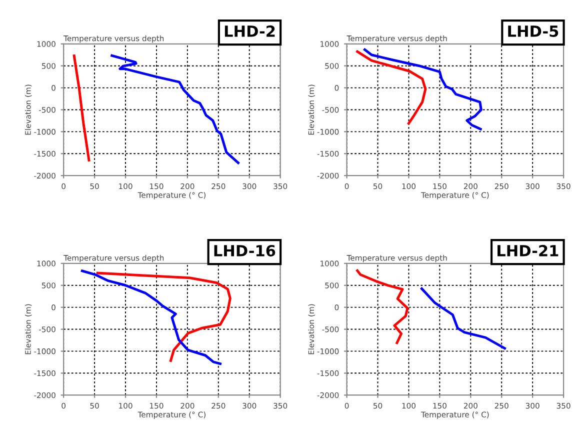 Image resolution: width=578 pixels, height=439 pixels. What do you see at coordinates (249, 31) in the screenshot?
I see `text: LHD-2` at bounding box center [249, 31].